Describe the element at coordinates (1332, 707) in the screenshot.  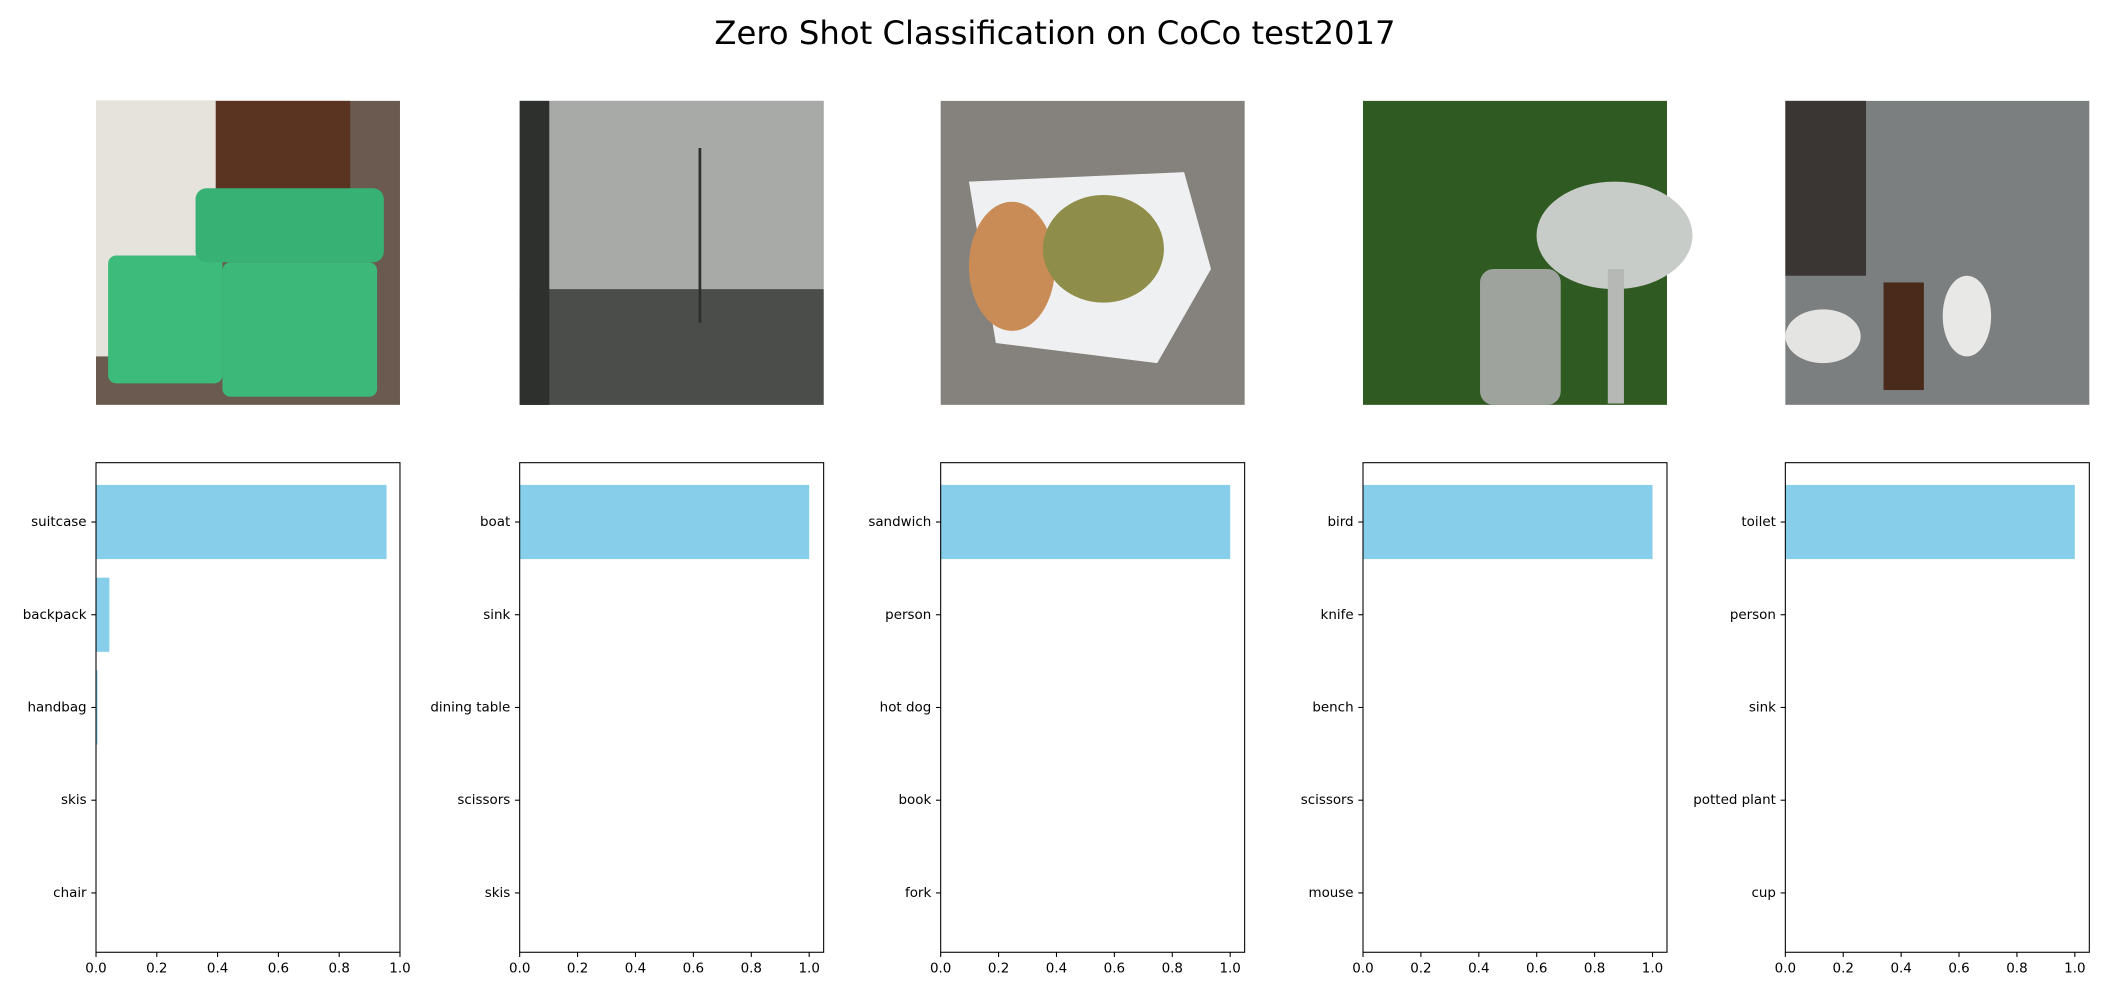
I see `y-tick-label: bench` at that location.